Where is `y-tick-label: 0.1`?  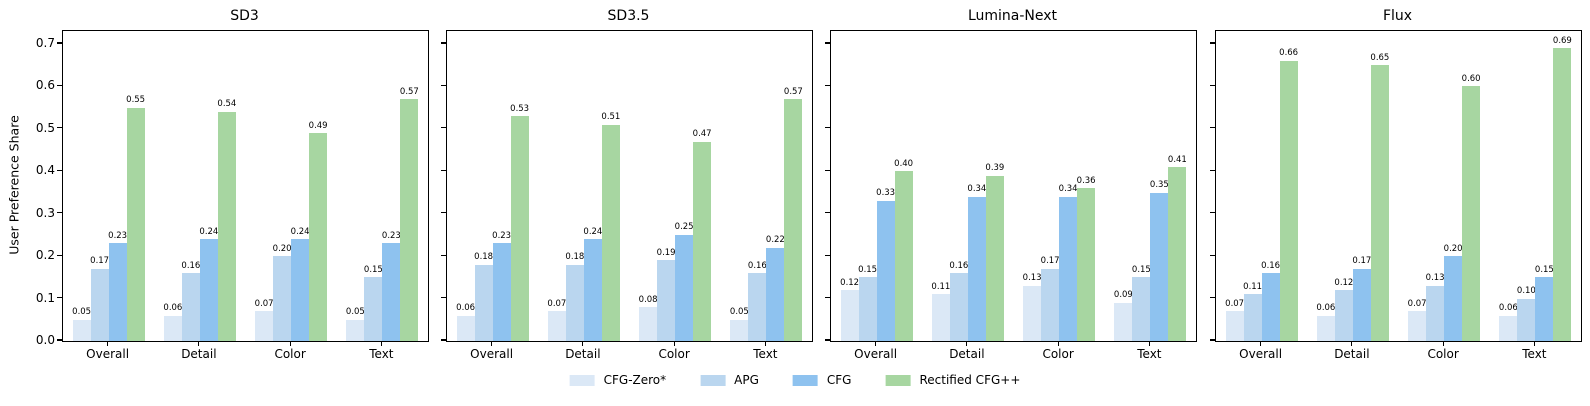 y-tick-label: 0.1 is located at coordinates (45, 297).